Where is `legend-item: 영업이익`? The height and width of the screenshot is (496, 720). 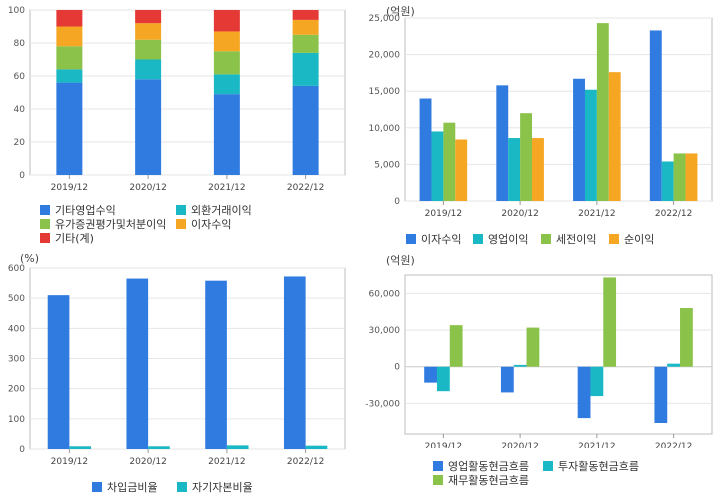 legend-item: 영업이익 is located at coordinates (500, 239).